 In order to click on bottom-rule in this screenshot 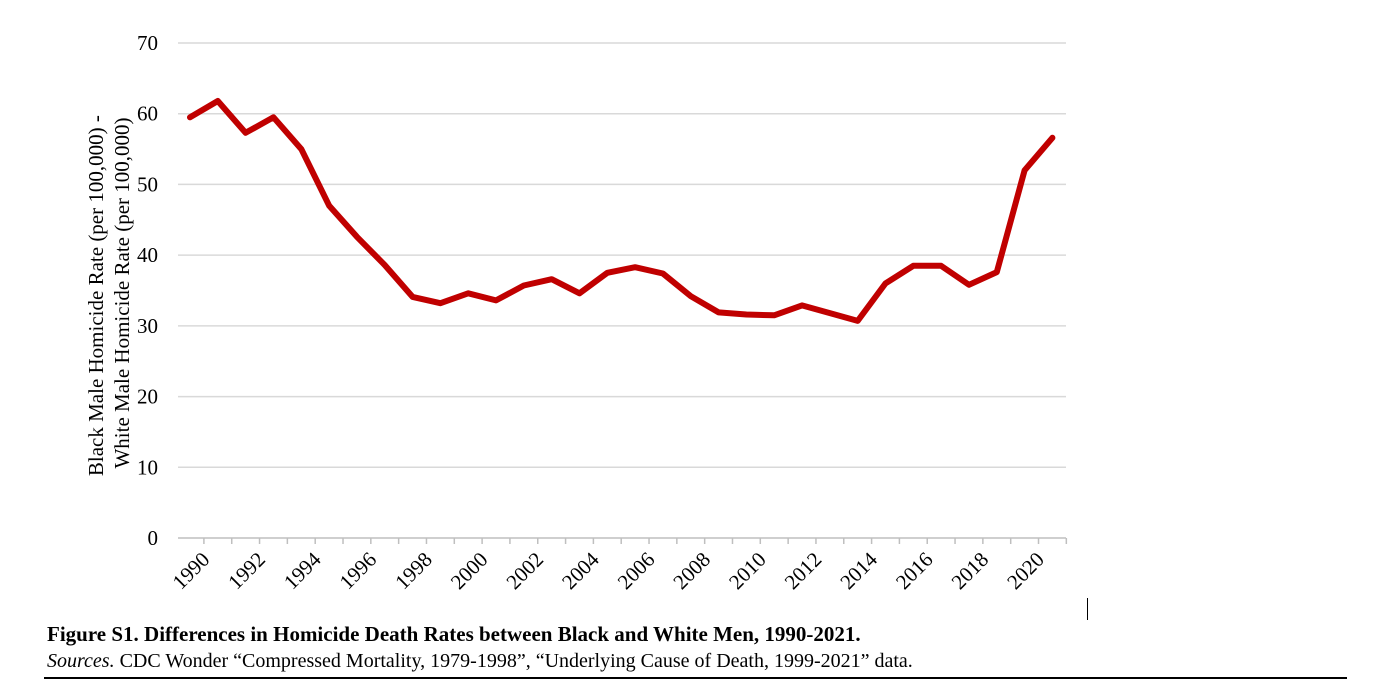, I will do `click(695, 678)`.